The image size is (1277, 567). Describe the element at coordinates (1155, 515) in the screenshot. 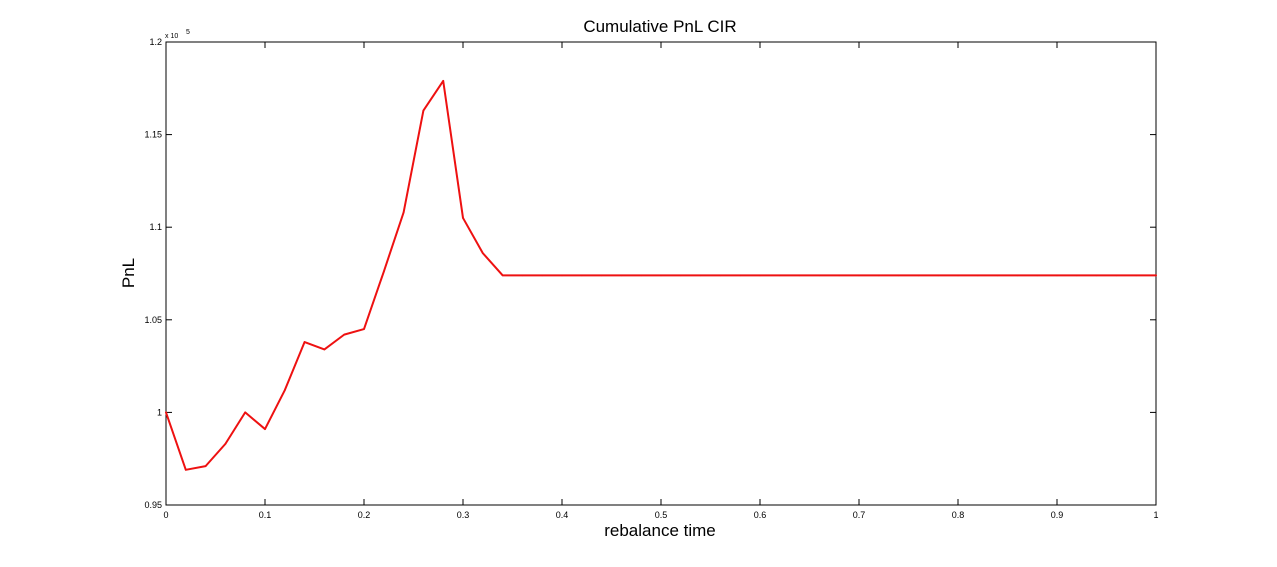

I see `x-tick-label: 1` at that location.